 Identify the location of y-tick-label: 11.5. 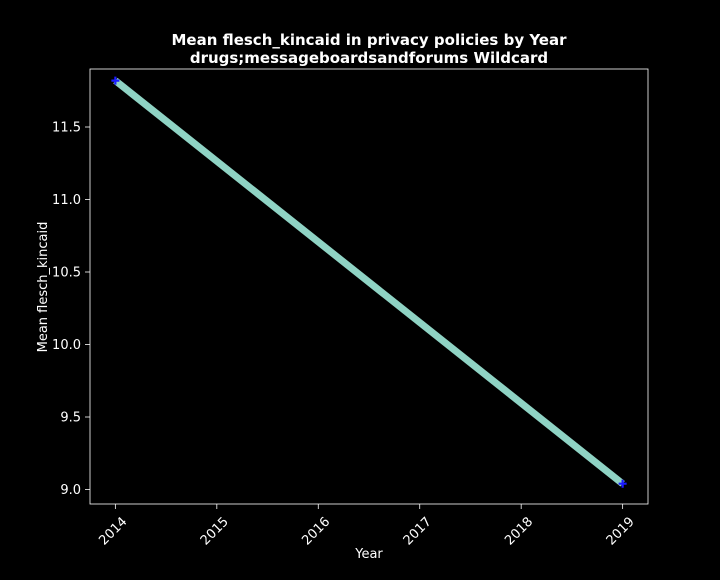
(66, 128).